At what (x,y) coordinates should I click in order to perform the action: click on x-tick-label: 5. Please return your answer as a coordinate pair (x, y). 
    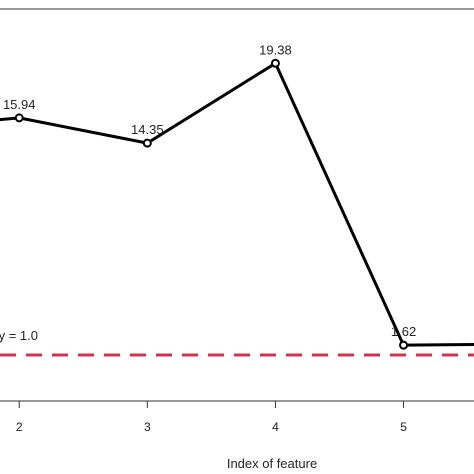
    Looking at the image, I should click on (403, 427).